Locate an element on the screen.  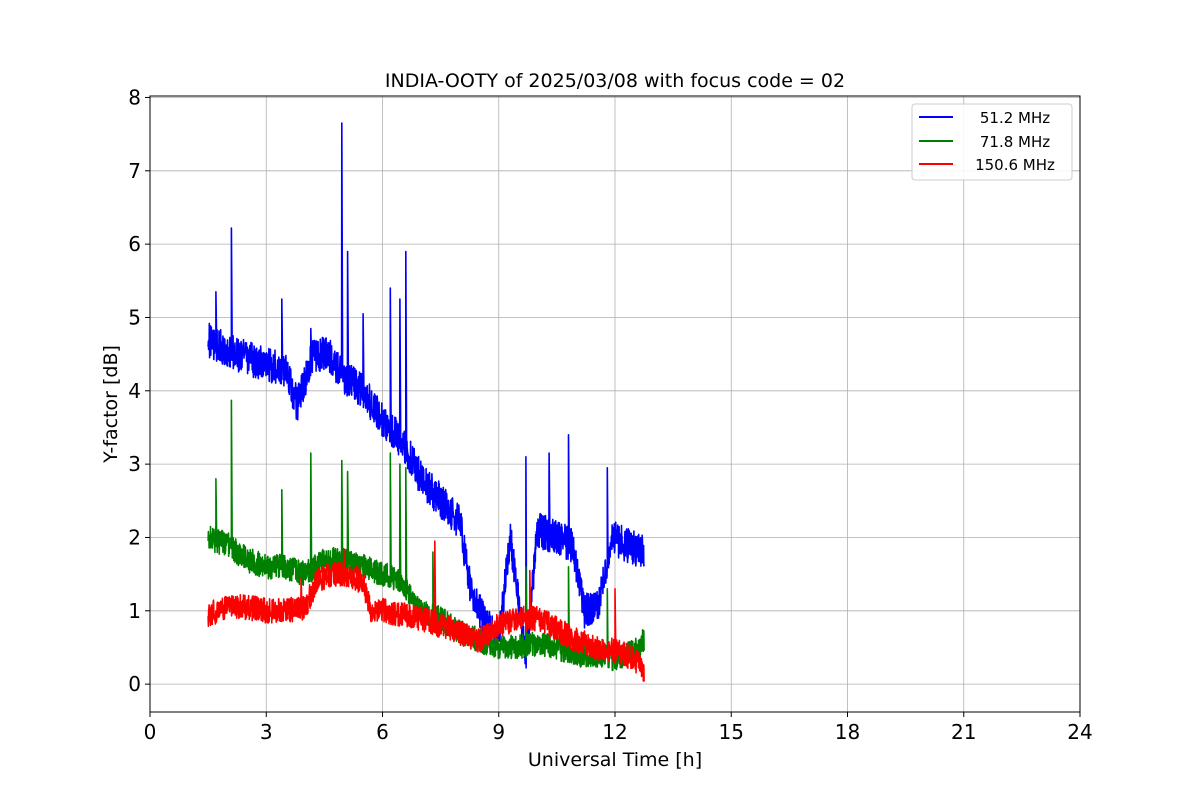
x-axis-ticks: 0 3 6 9 12 15 18 21 24 is located at coordinates (618, 728).